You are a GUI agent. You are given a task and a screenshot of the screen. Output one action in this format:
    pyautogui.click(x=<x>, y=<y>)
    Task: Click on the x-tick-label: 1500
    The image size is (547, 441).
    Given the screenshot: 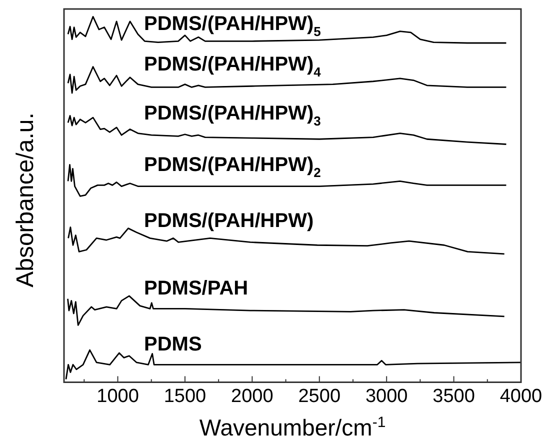 What is the action you would take?
    pyautogui.click(x=185, y=396)
    